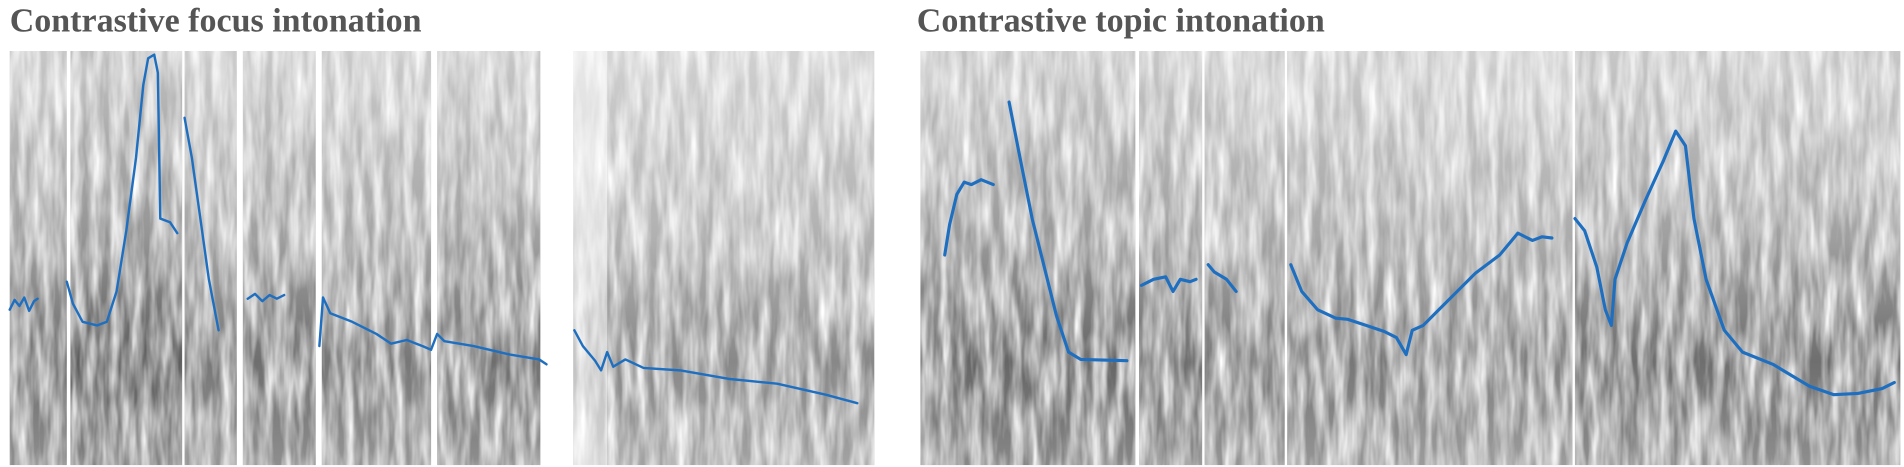 The width and height of the screenshot is (1904, 467). Describe the element at coordinates (216, 21) in the screenshot. I see `panel-title: Contrastive focus intonation` at that location.